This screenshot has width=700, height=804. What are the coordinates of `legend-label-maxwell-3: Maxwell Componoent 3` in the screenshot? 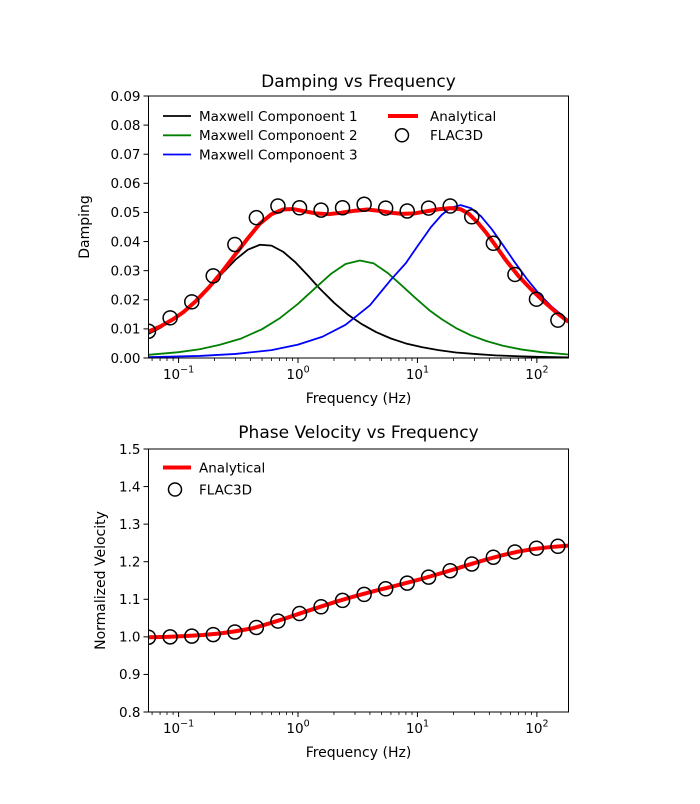 It's located at (278, 155).